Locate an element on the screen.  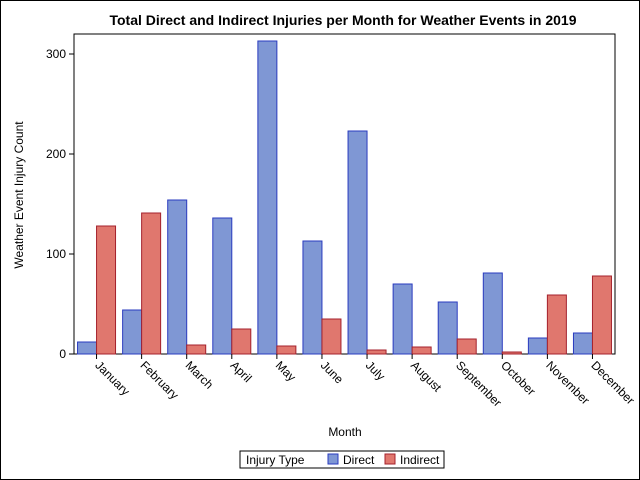
x-tick-label: October is located at coordinates (518, 378).